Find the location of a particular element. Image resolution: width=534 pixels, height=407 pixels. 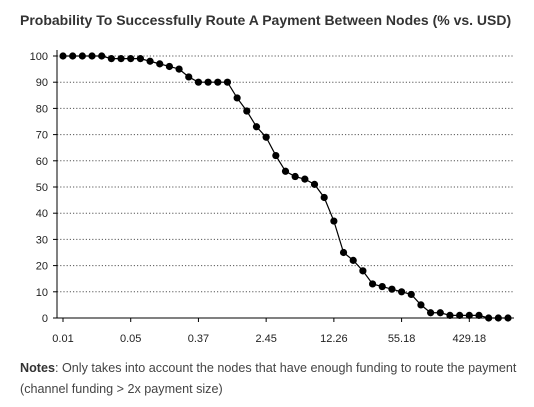

y-tick-label-30: 30 is located at coordinates (42, 240).